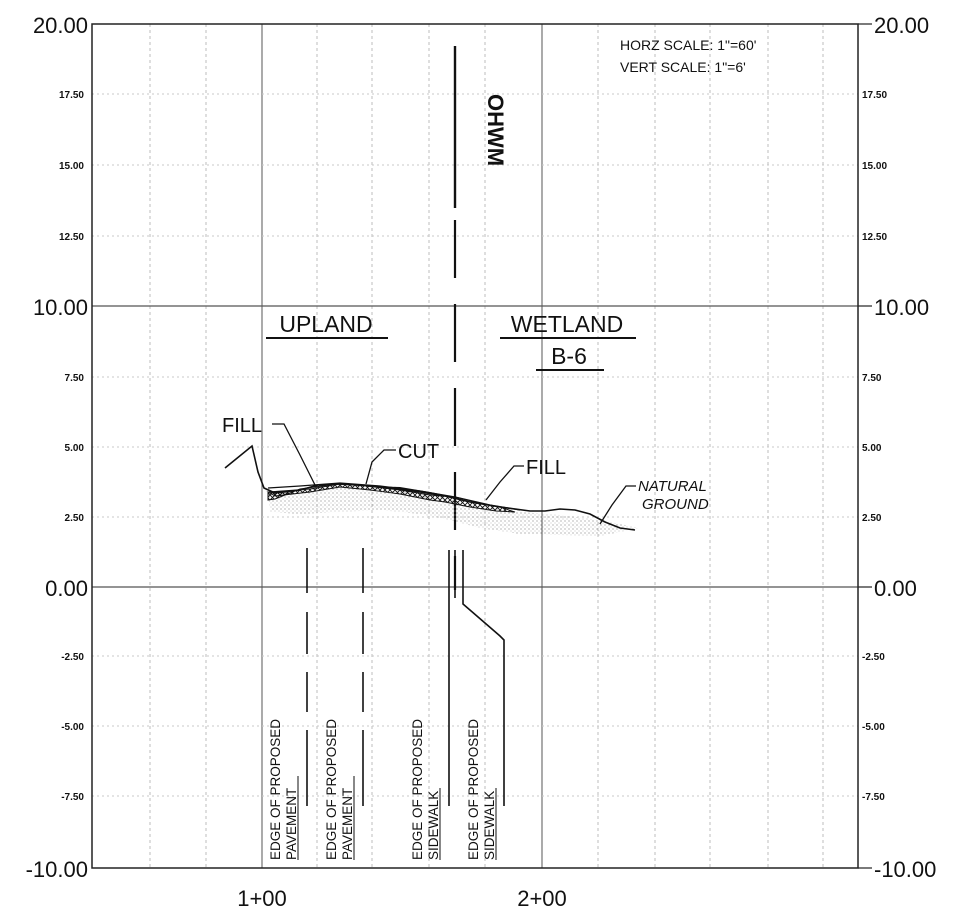 The height and width of the screenshot is (922, 967). I want to click on y-label-left-0: 0.00, so click(66, 588).